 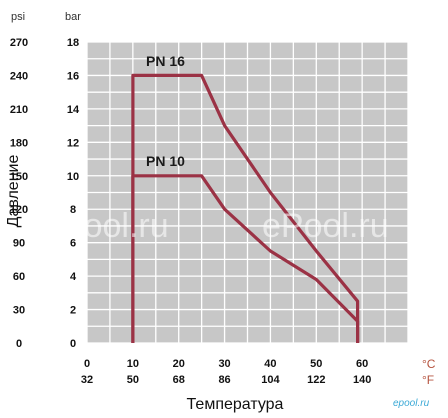 I want to click on series-label-pn10: PN 10, so click(x=165, y=161).